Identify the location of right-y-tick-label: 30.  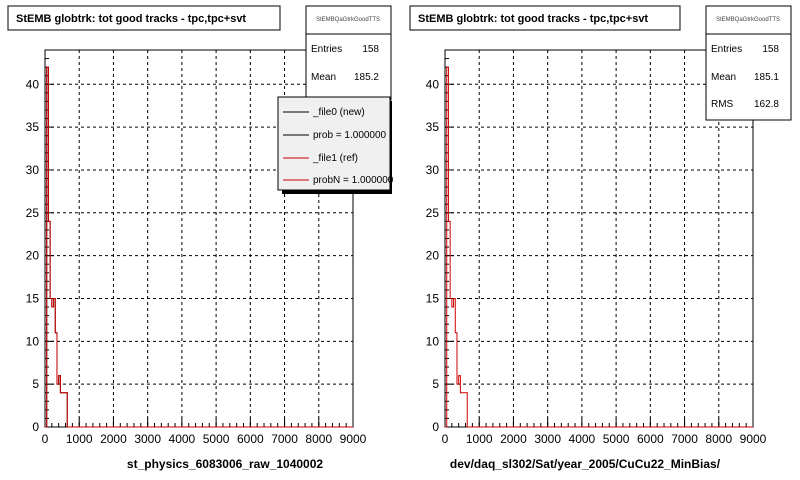
(433, 170).